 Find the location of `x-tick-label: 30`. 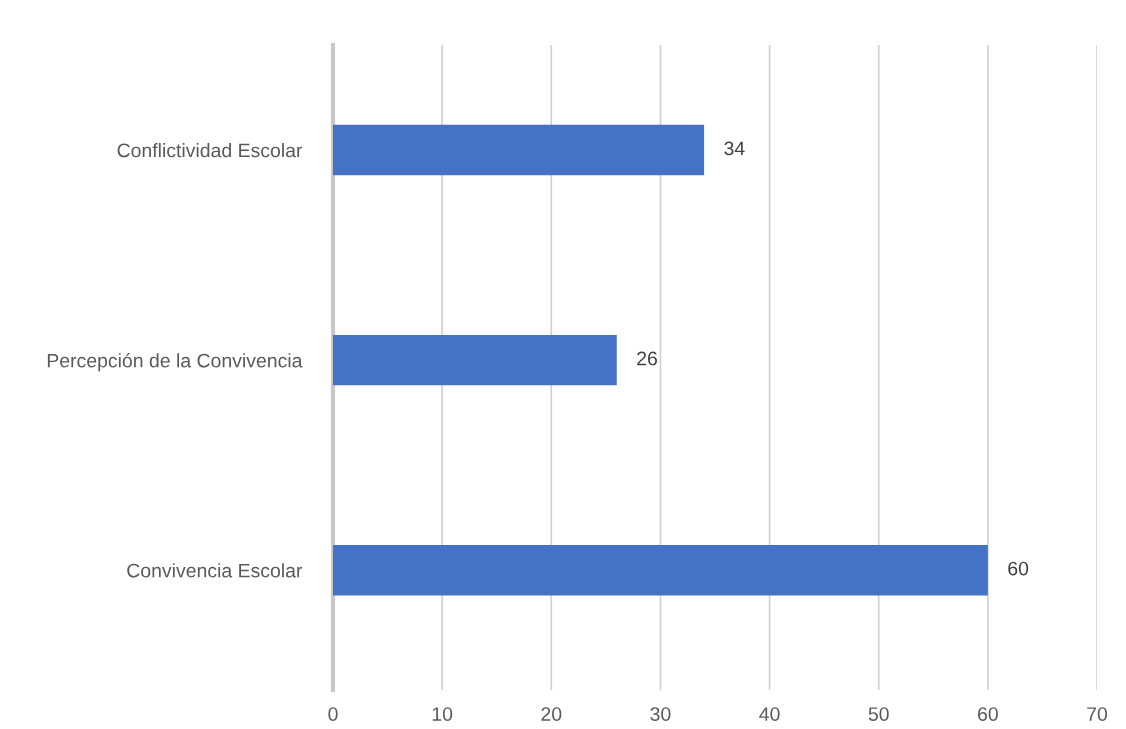

x-tick-label: 30 is located at coordinates (660, 714).